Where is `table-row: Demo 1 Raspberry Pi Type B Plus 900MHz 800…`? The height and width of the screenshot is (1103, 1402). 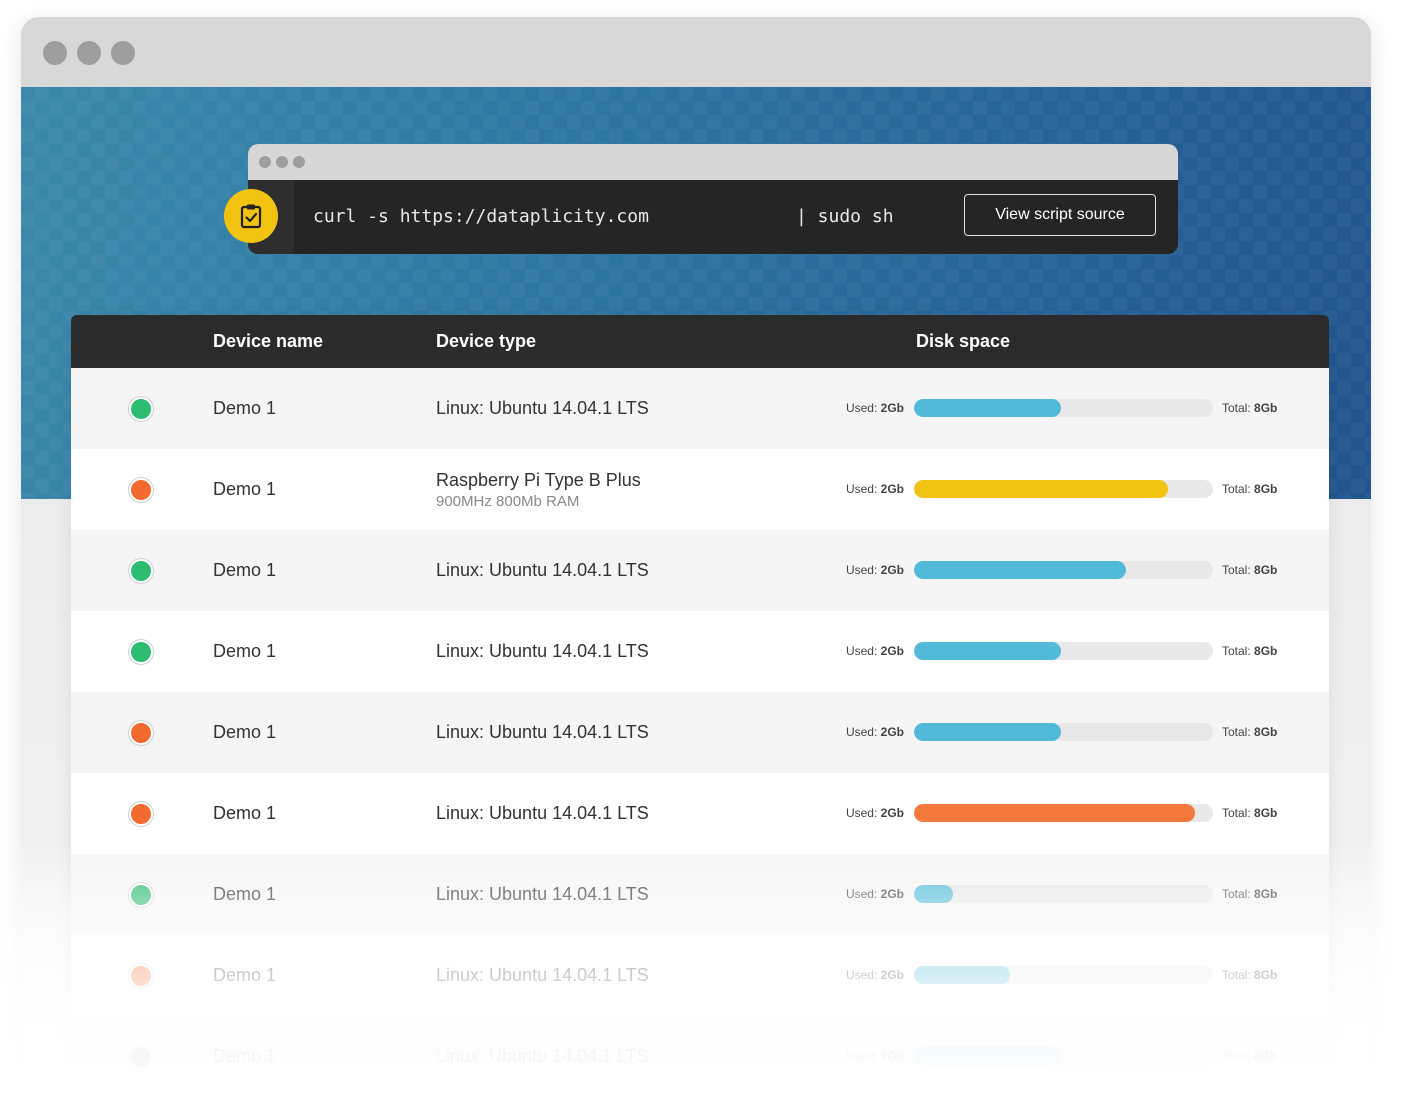
table-row: Demo 1 Raspberry Pi Type B Plus 900MHz 800… is located at coordinates (700, 489).